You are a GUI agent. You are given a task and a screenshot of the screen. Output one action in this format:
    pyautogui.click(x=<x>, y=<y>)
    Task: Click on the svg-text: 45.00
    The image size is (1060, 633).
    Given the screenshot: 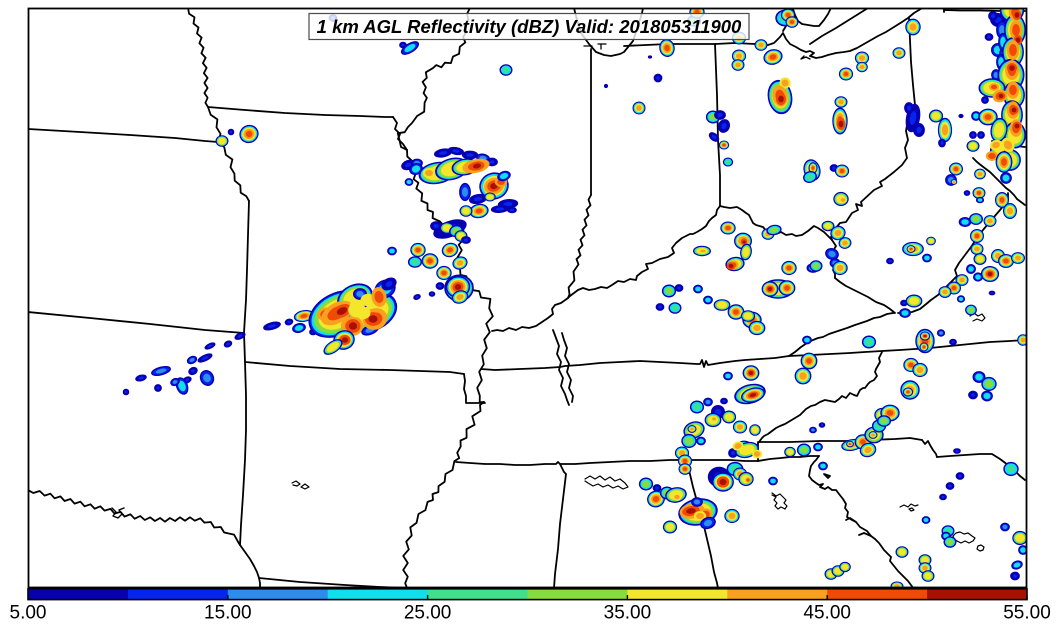 What is the action you would take?
    pyautogui.click(x=827, y=613)
    